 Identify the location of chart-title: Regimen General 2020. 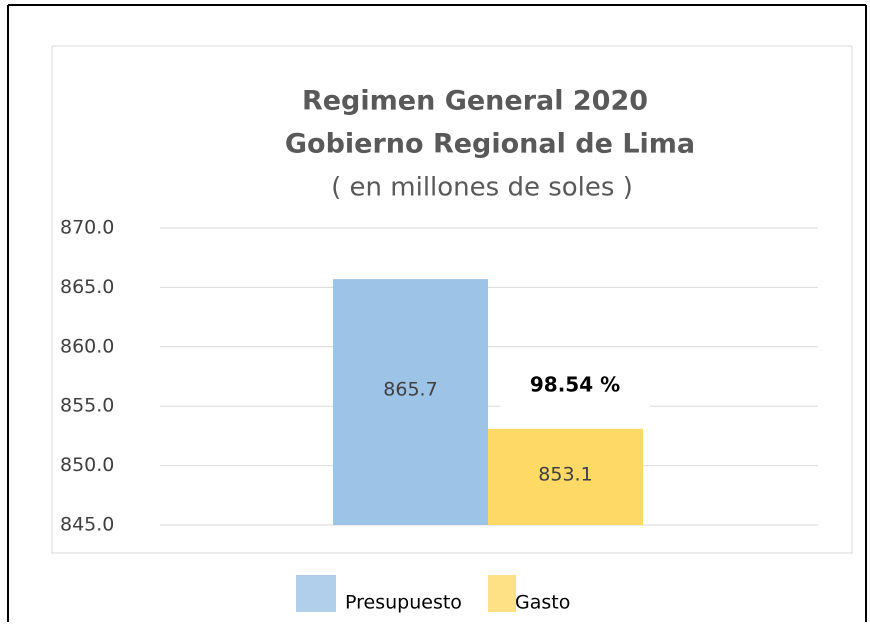
(475, 101).